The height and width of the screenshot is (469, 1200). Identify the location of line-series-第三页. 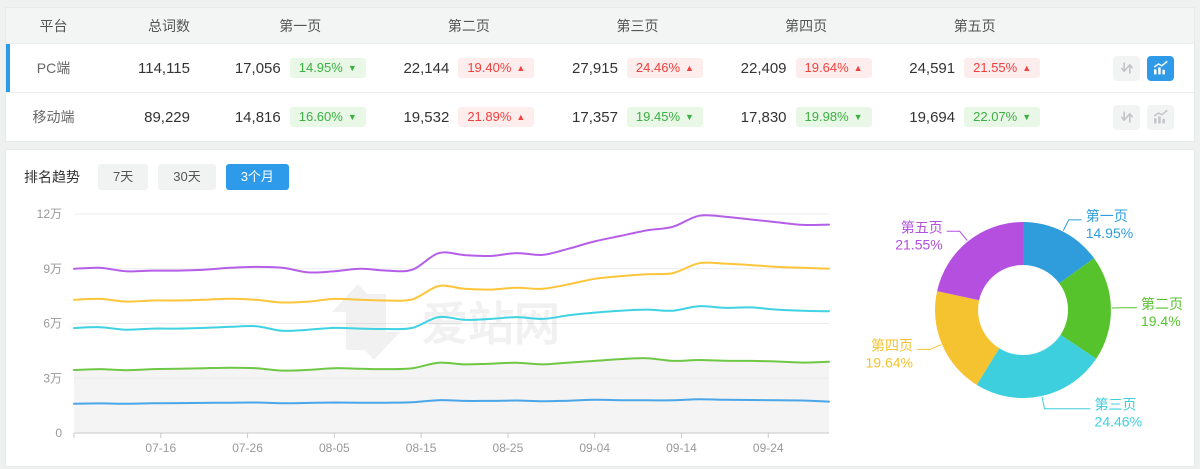
(451, 318).